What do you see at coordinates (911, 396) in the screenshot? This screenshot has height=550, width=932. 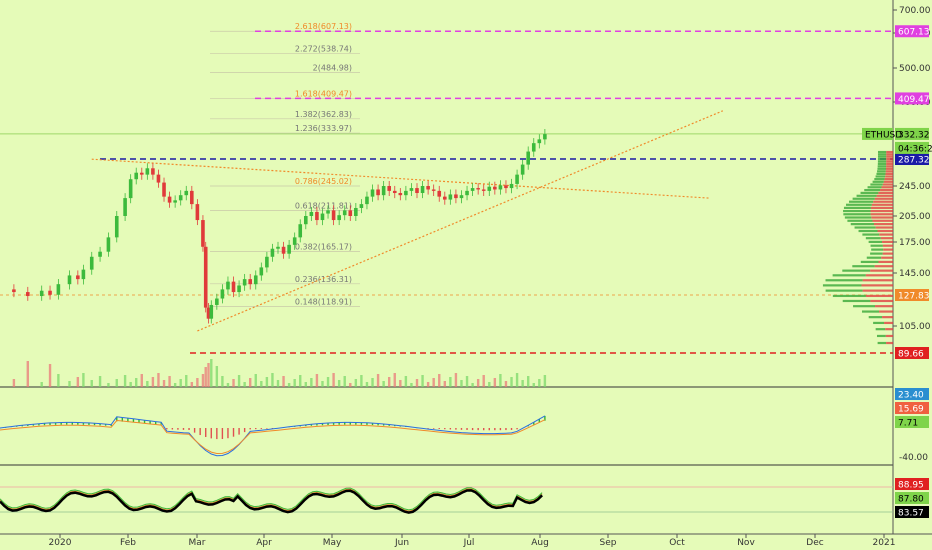 I see `macd-tag-text: 23.40` at bounding box center [911, 396].